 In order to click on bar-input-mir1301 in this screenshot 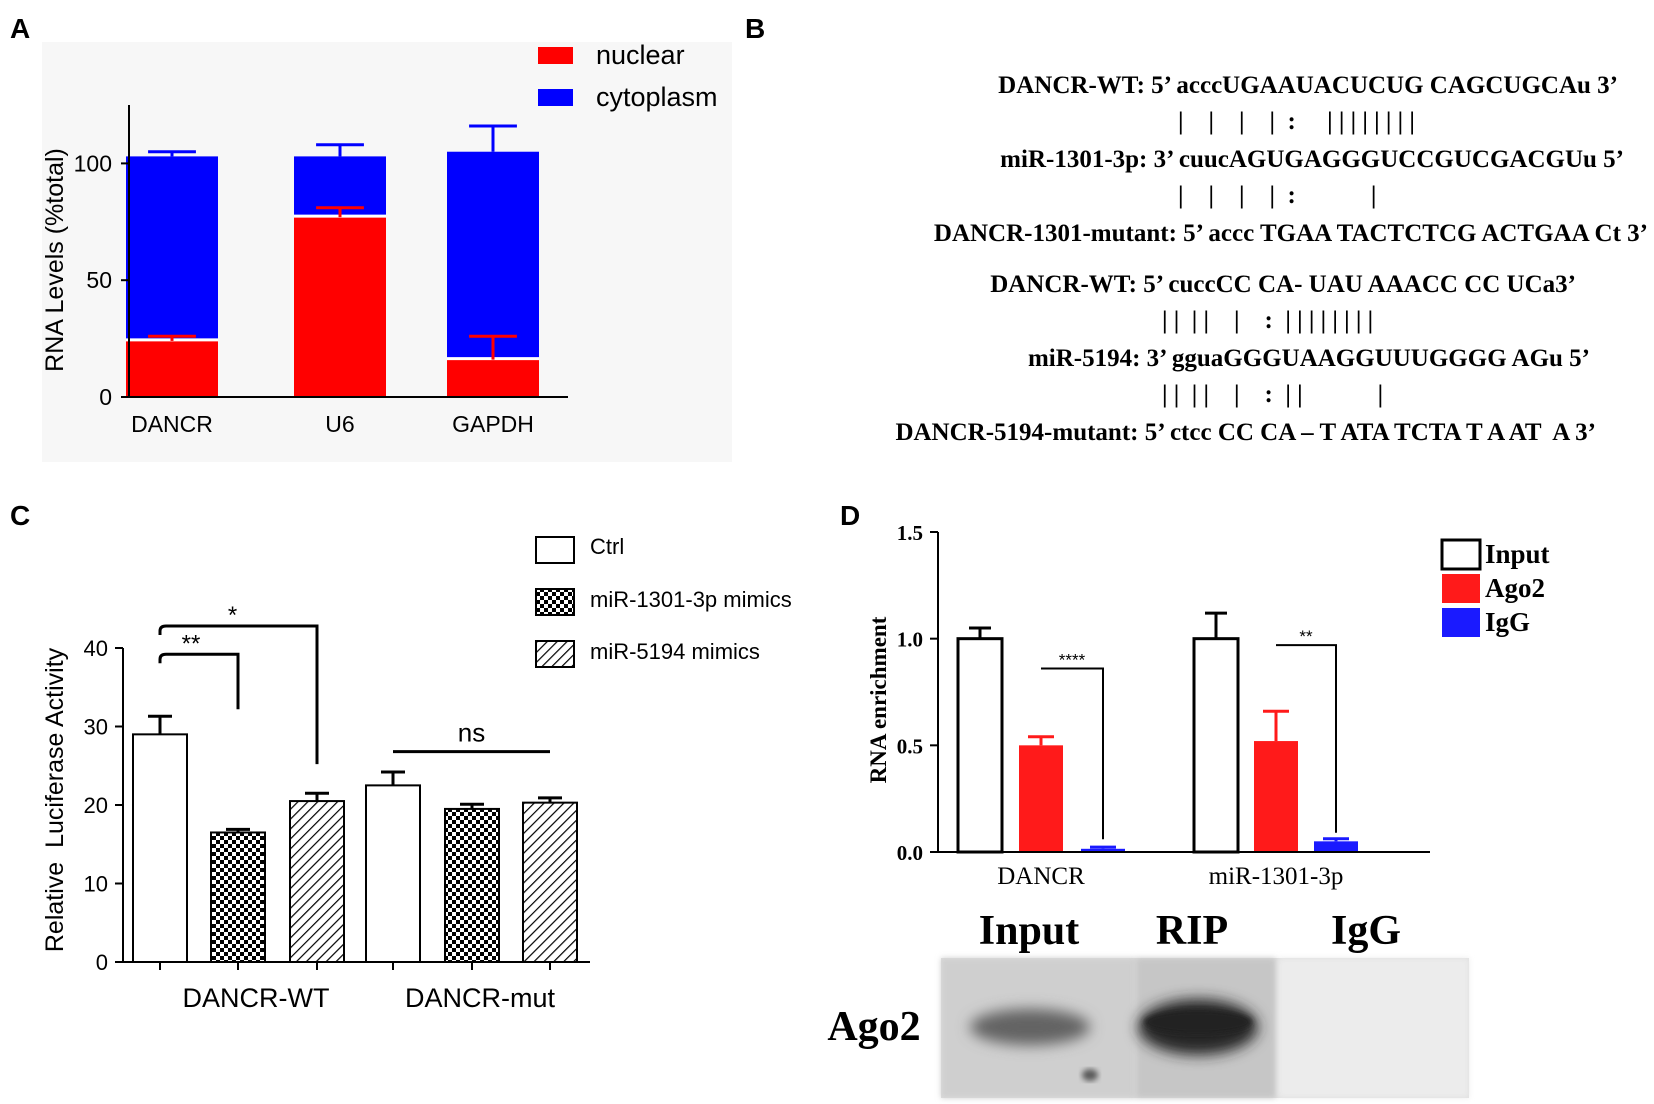, I will do `click(1216, 745)`.